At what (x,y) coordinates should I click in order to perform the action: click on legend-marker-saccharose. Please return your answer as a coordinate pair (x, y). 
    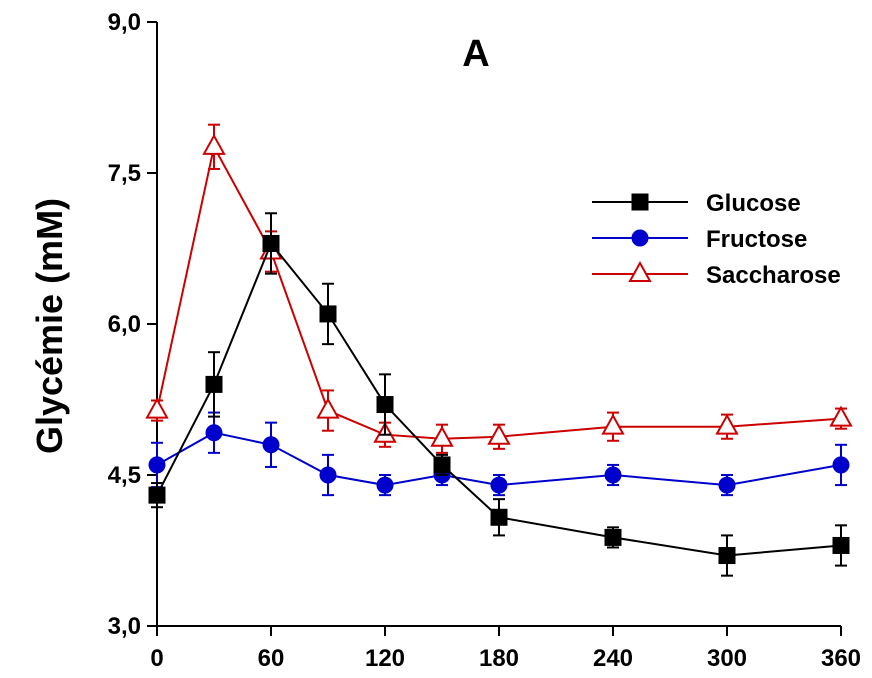
    Looking at the image, I should click on (640, 272).